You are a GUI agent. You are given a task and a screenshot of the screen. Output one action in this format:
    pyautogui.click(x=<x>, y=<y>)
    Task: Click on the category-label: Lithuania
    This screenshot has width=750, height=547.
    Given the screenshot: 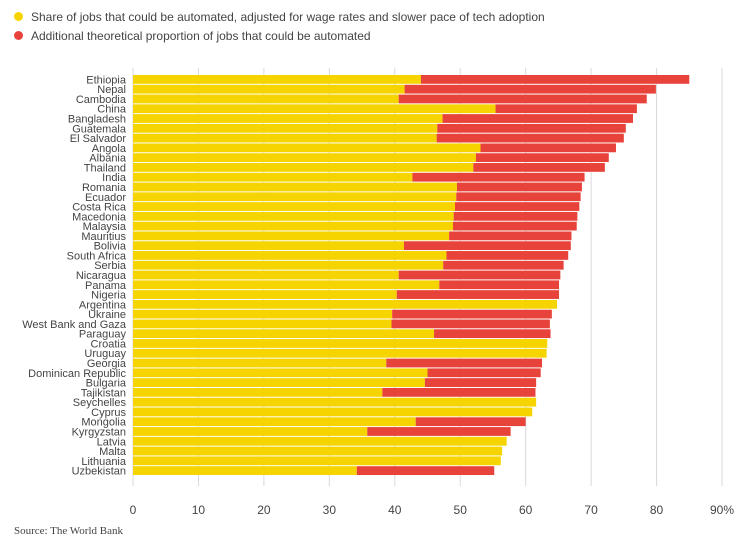 What is the action you would take?
    pyautogui.click(x=104, y=462)
    